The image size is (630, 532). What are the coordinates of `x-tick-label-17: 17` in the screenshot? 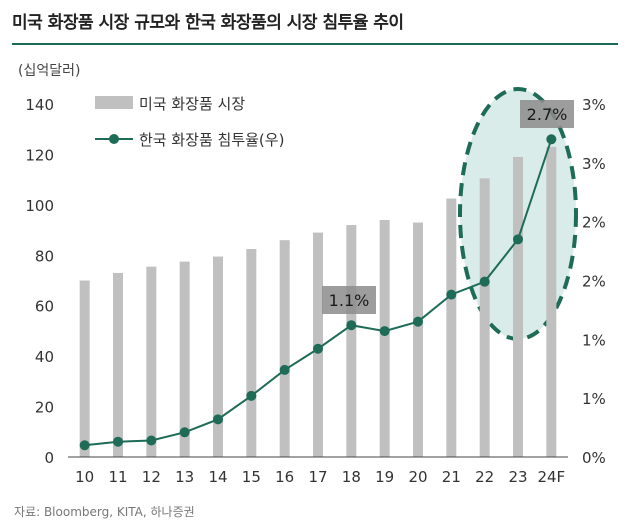 It's located at (317, 477).